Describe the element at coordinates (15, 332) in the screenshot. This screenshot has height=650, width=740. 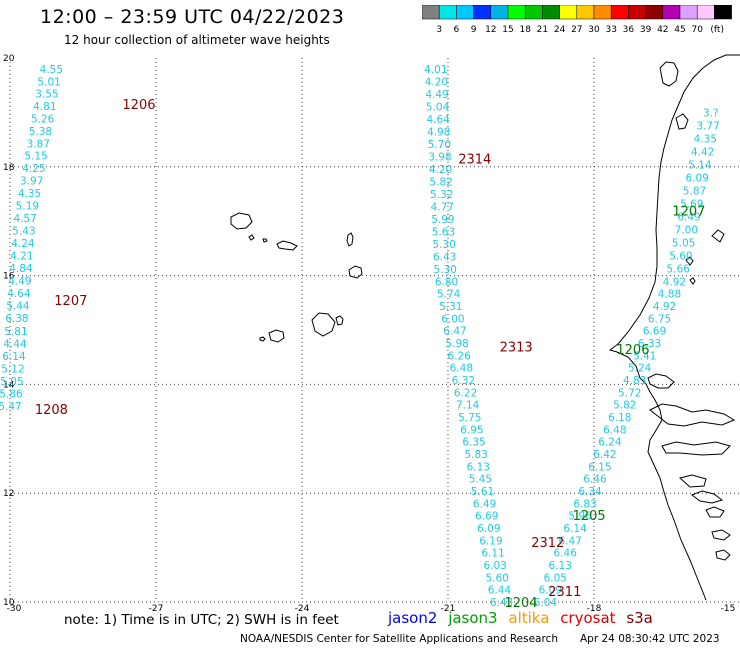
I see `swh-value-label: 5.81` at that location.